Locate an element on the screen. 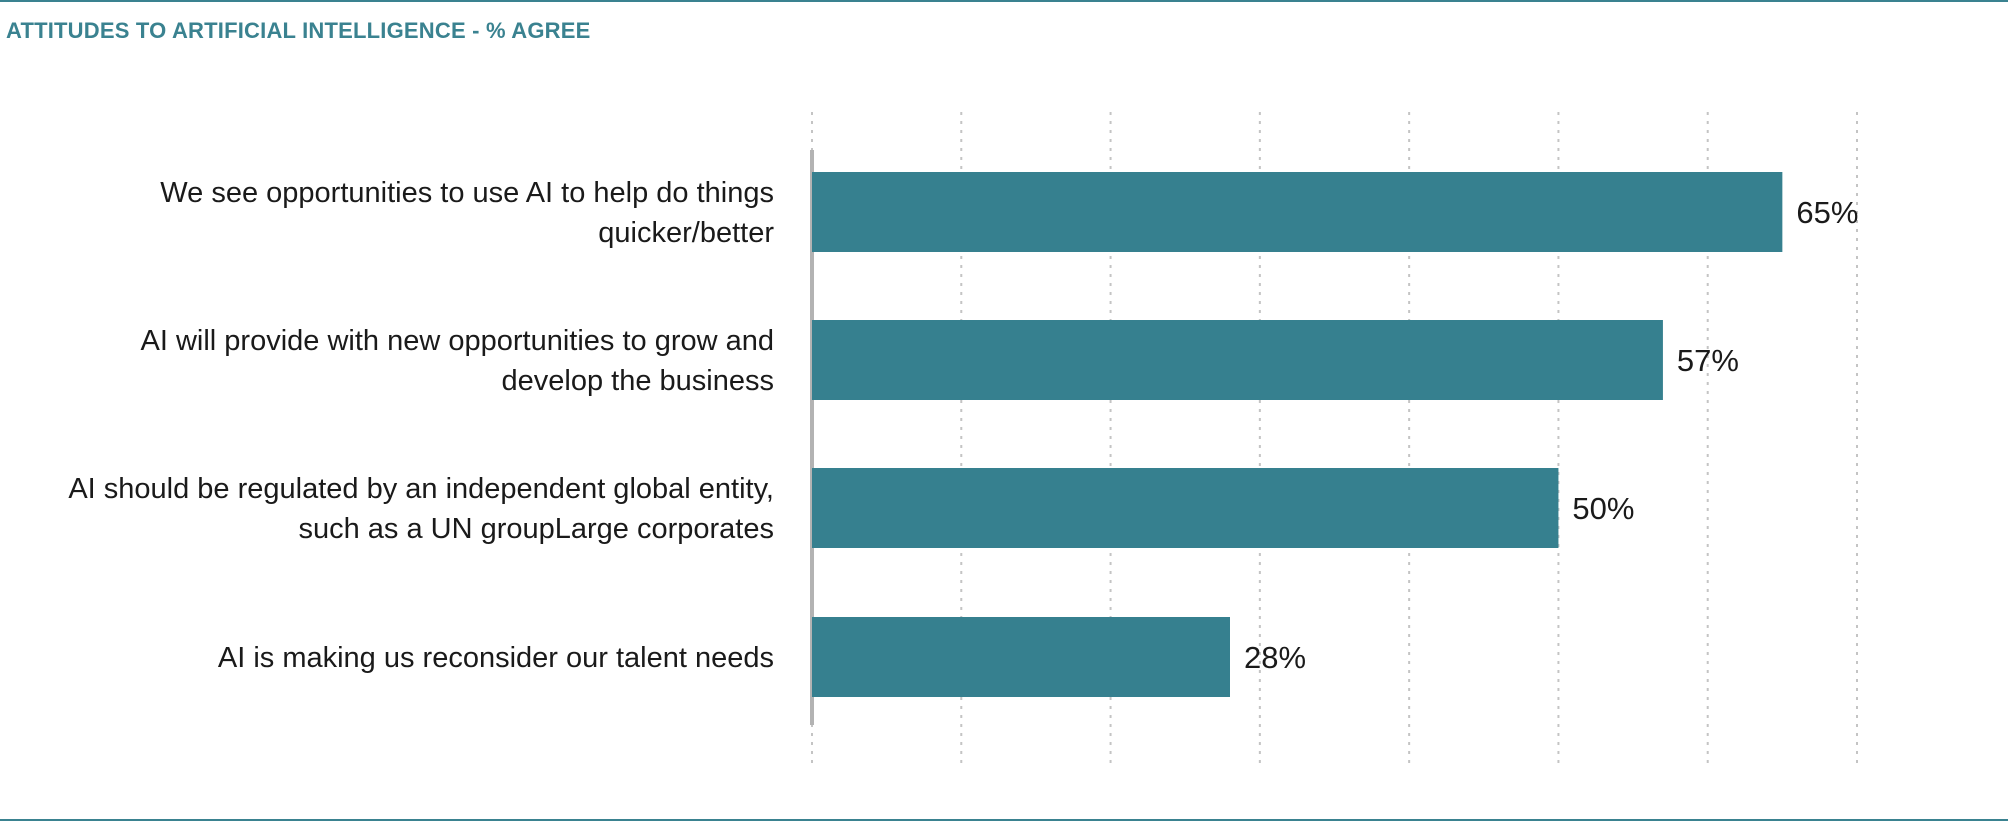 The image size is (2008, 822). top-rule is located at coordinates (1004, 1).